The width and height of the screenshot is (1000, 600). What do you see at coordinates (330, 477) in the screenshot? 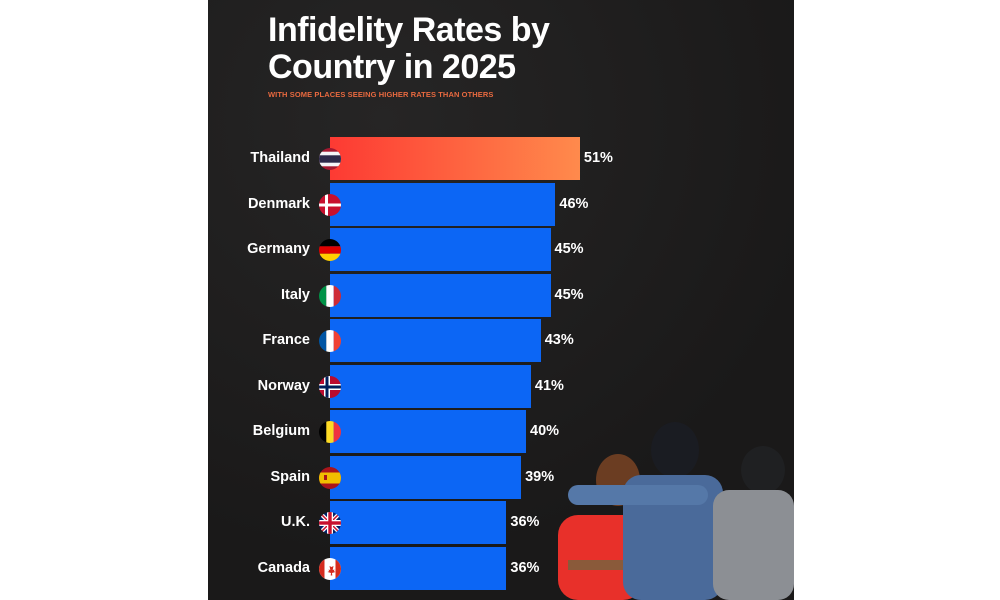
I see `spain-flag-icon` at bounding box center [330, 477].